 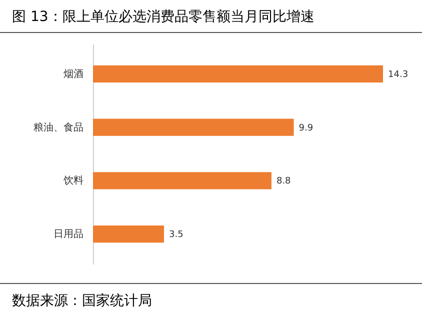 What do you see at coordinates (59, 127) in the screenshot?
I see `y-tick-label: 粮油、食品` at bounding box center [59, 127].